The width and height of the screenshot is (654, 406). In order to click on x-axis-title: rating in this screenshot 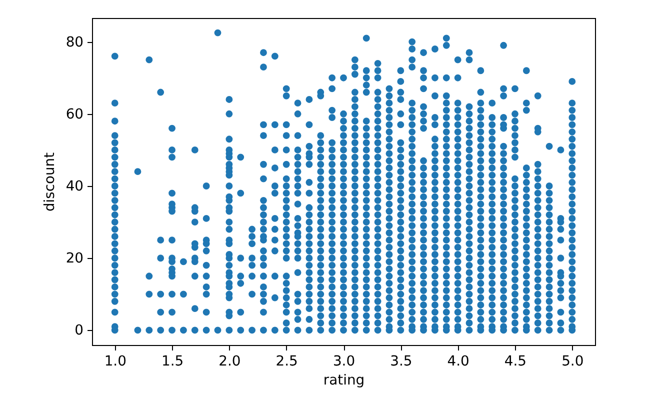, I will do `click(344, 380)`.